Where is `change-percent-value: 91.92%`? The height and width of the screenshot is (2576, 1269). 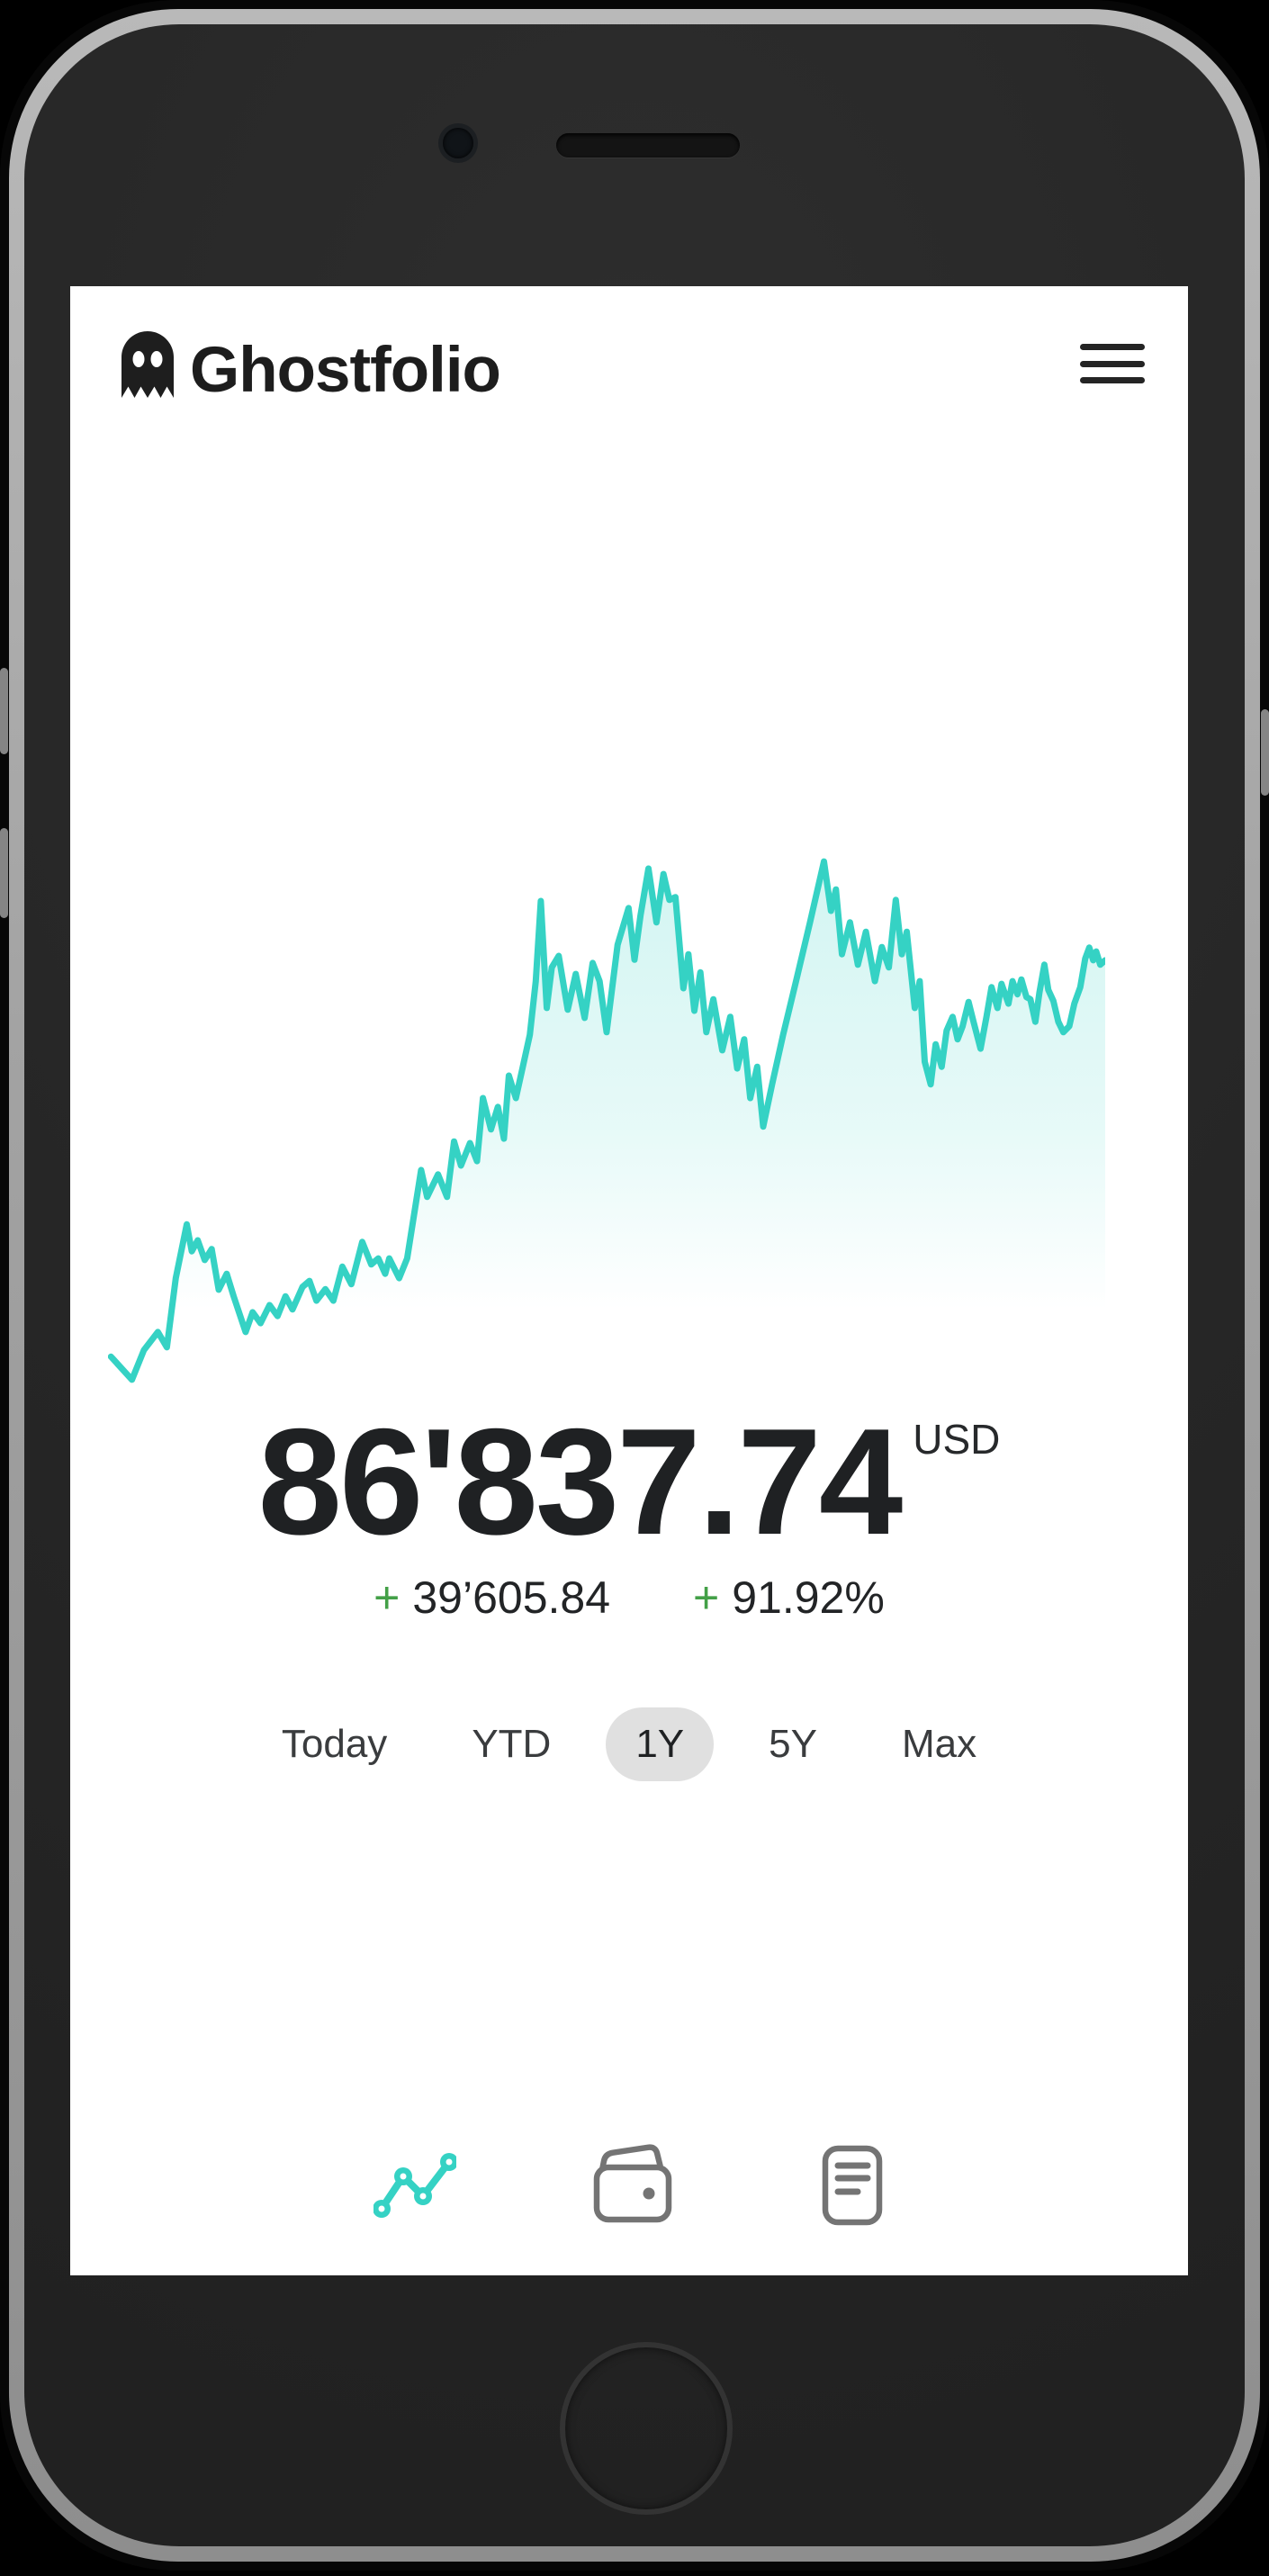
change-percent-value: 91.92% is located at coordinates (808, 1597).